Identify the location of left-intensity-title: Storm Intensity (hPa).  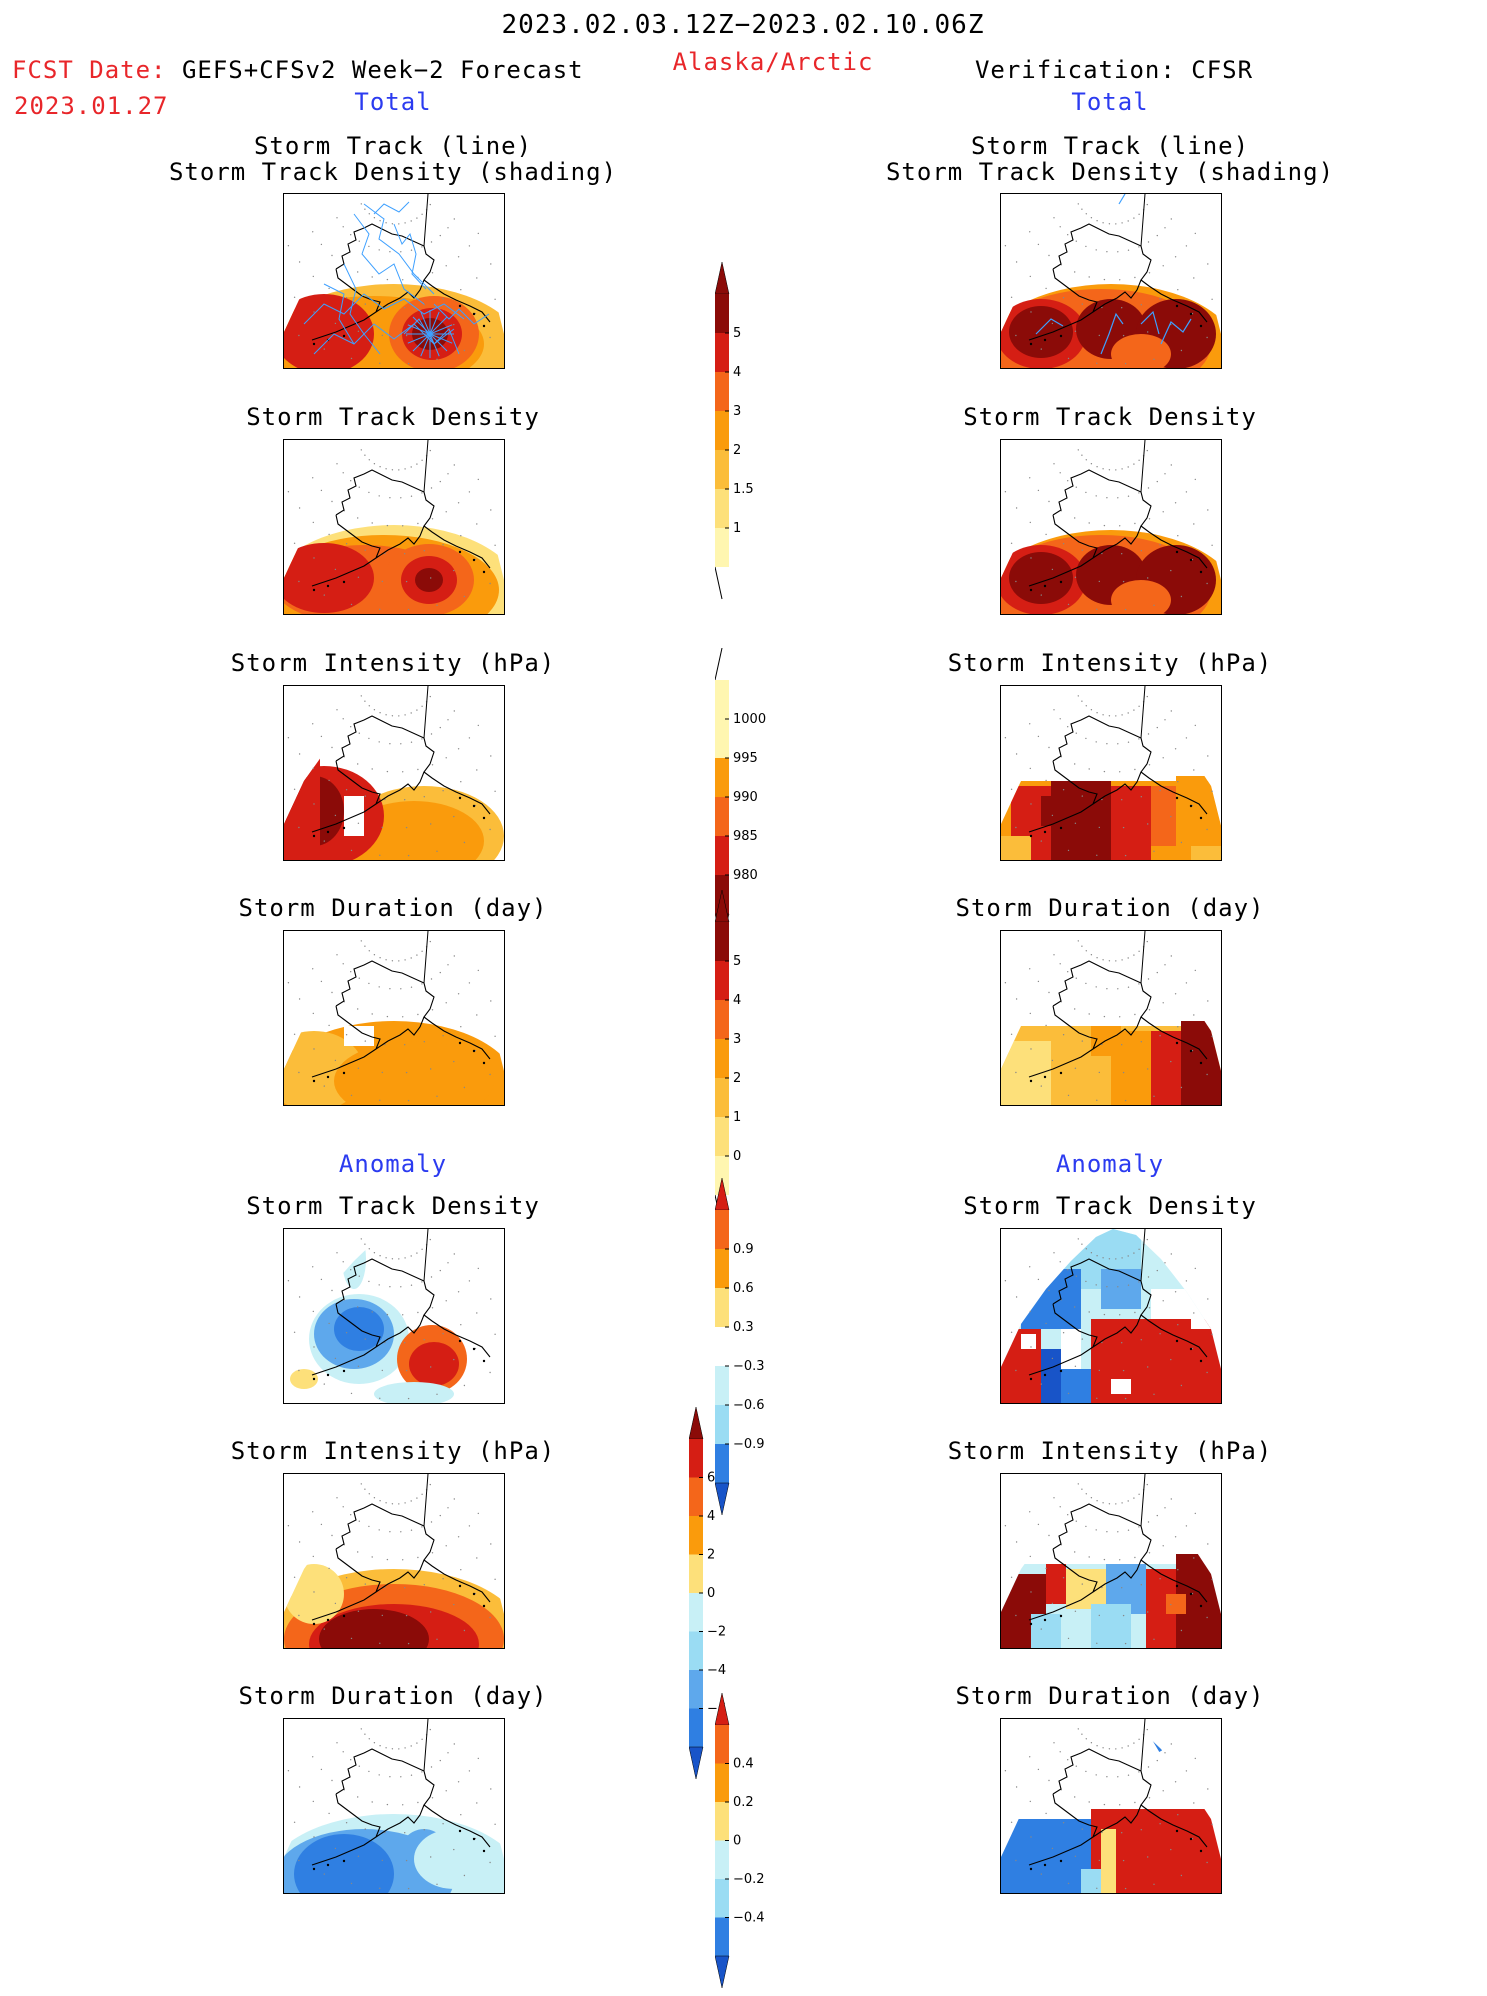
(393, 663).